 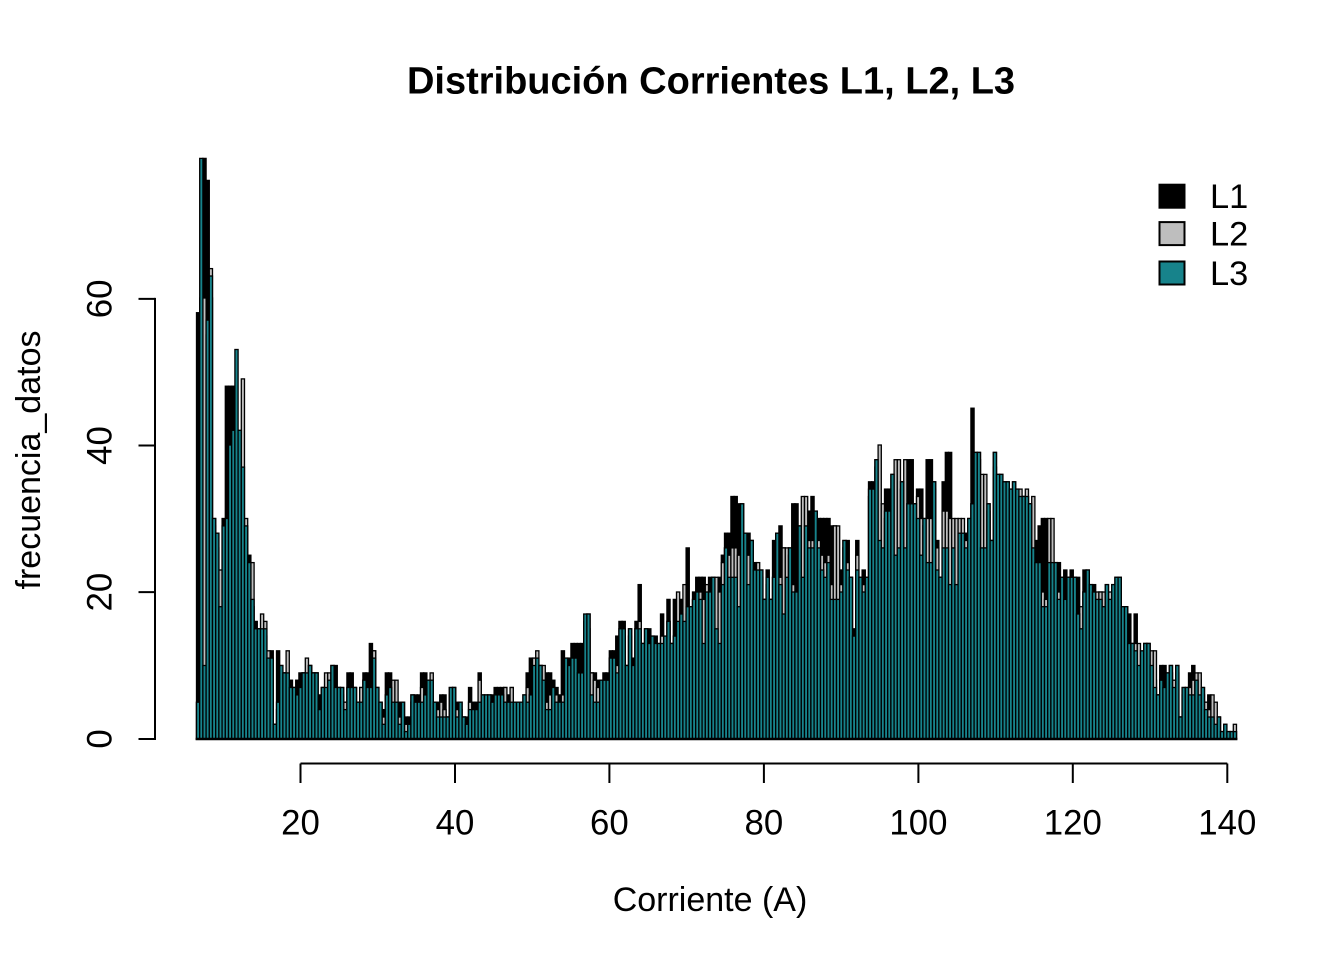 What do you see at coordinates (1229, 235) in the screenshot?
I see `svg-text: L2` at bounding box center [1229, 235].